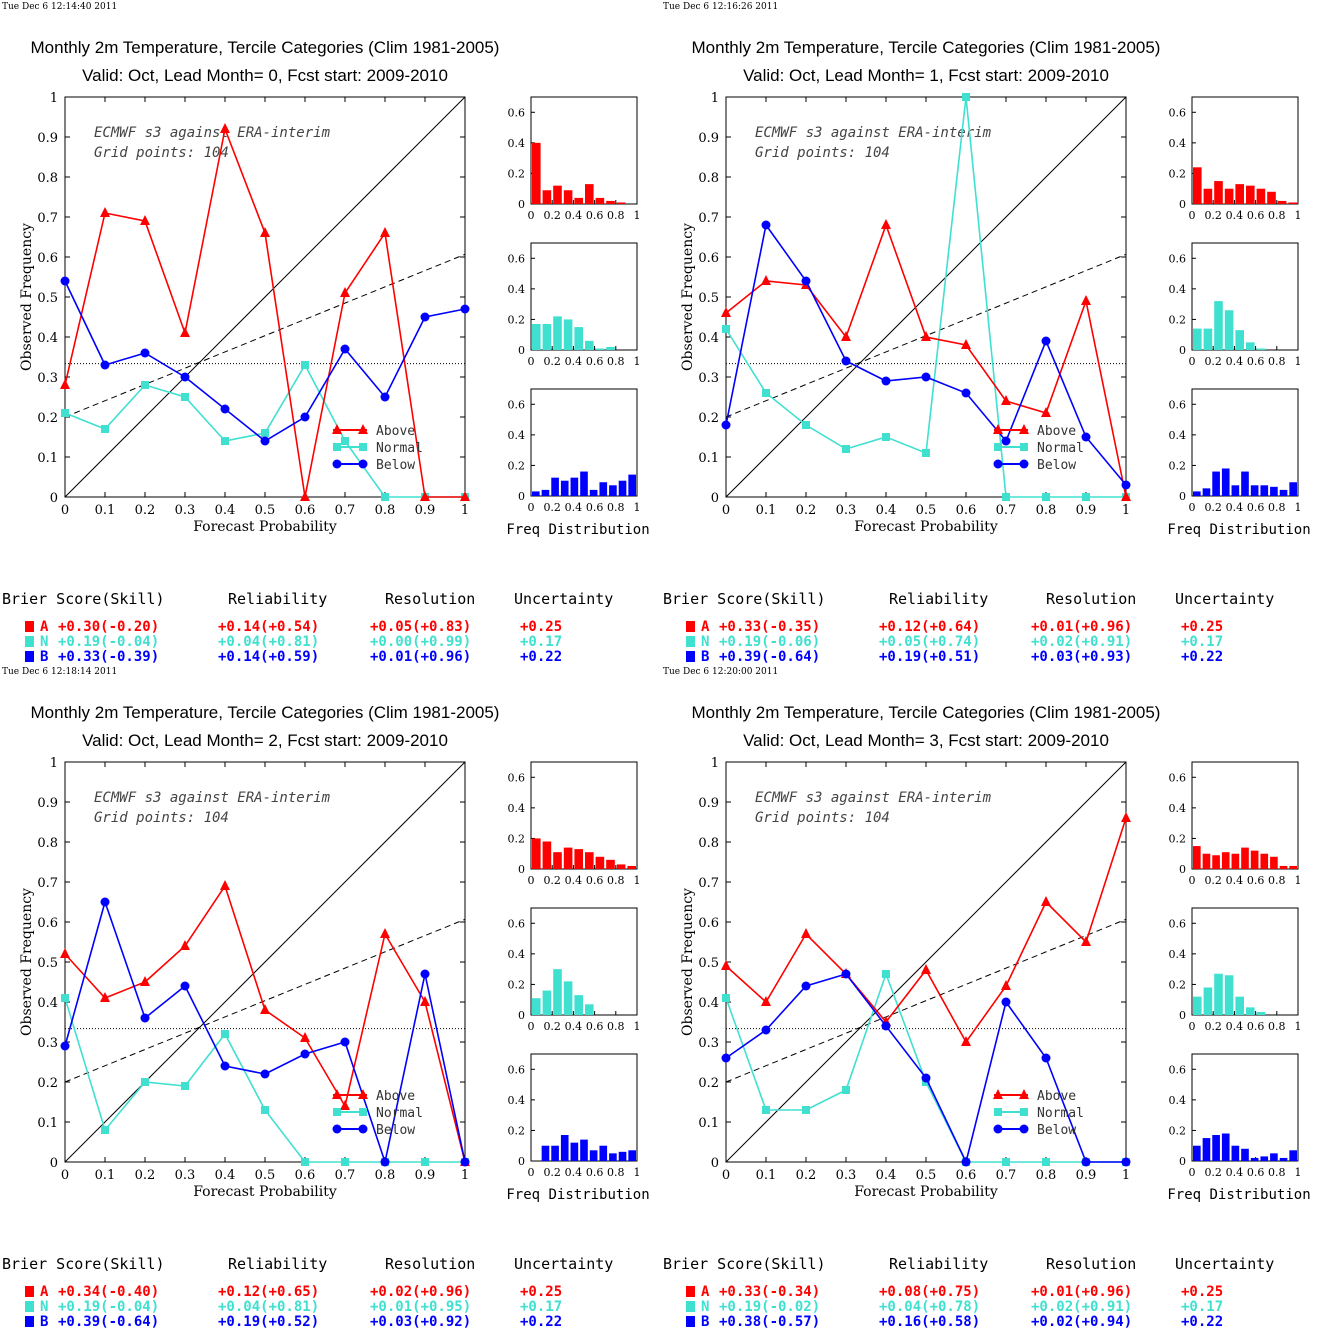 This screenshot has width=1322, height=1330. What do you see at coordinates (574, 361) in the screenshot?
I see `hist-x-tick-label: 0.4` at bounding box center [574, 361].